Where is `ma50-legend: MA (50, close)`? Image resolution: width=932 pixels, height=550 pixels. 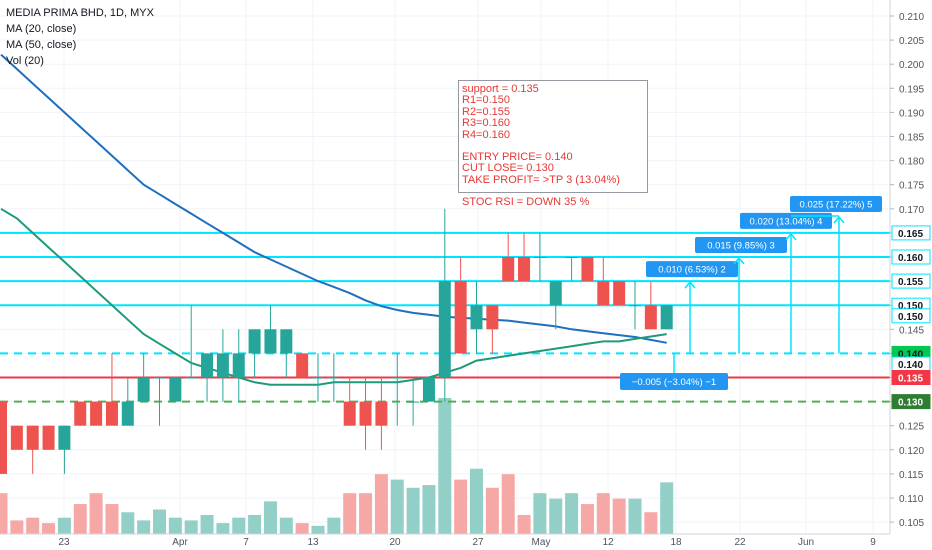 ma50-legend: MA (50, close) is located at coordinates (41, 45).